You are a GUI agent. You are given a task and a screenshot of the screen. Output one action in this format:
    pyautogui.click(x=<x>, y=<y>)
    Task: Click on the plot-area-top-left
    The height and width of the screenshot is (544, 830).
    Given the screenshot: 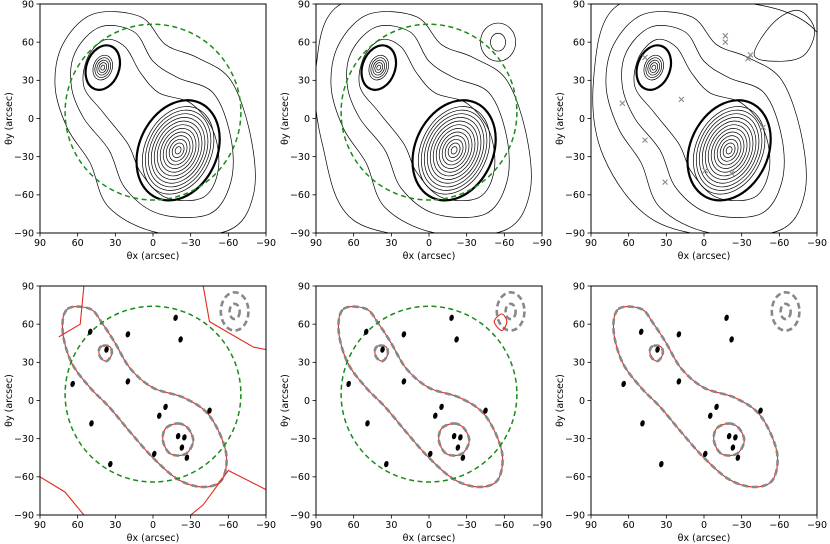 What is the action you would take?
    pyautogui.click(x=155, y=122)
    